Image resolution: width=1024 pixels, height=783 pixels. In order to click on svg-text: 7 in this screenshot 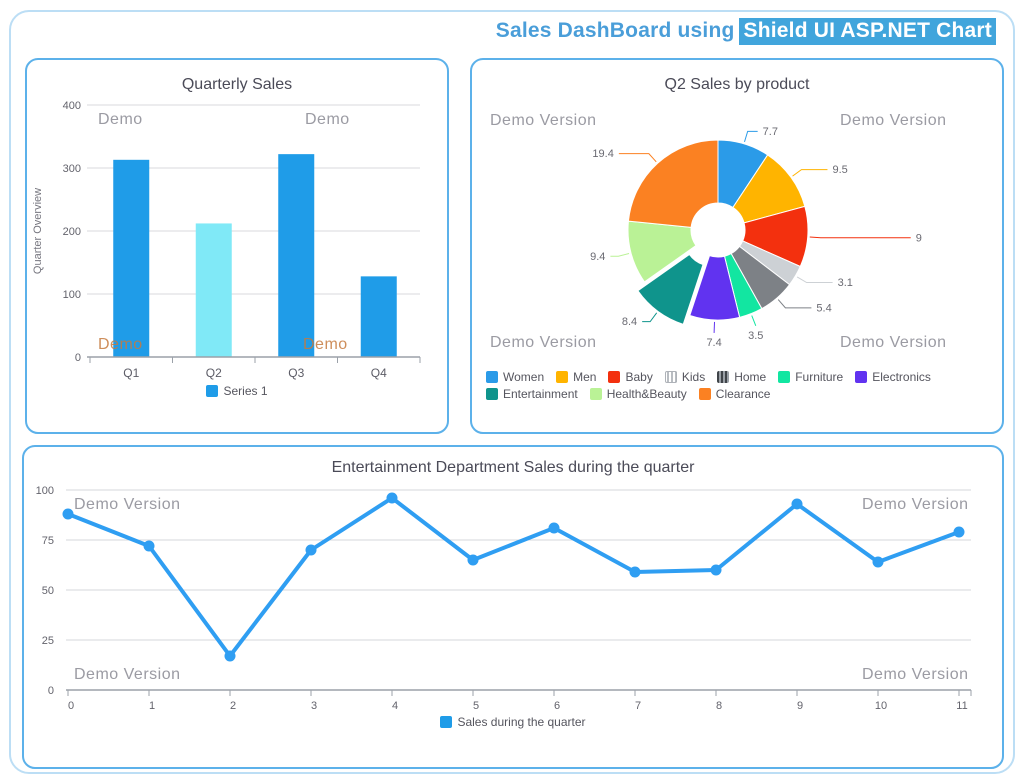, I will do `click(638, 706)`.